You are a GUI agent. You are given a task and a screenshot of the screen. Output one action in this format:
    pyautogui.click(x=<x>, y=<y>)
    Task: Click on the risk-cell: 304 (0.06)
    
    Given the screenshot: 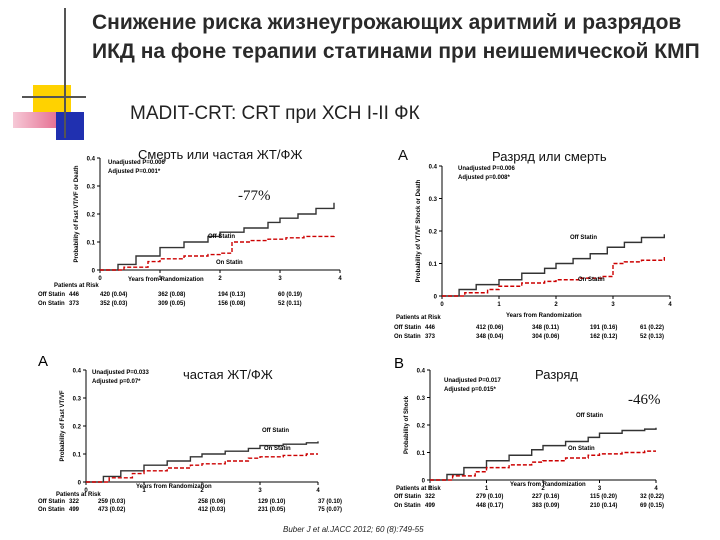 What is the action you would take?
    pyautogui.click(x=545, y=337)
    